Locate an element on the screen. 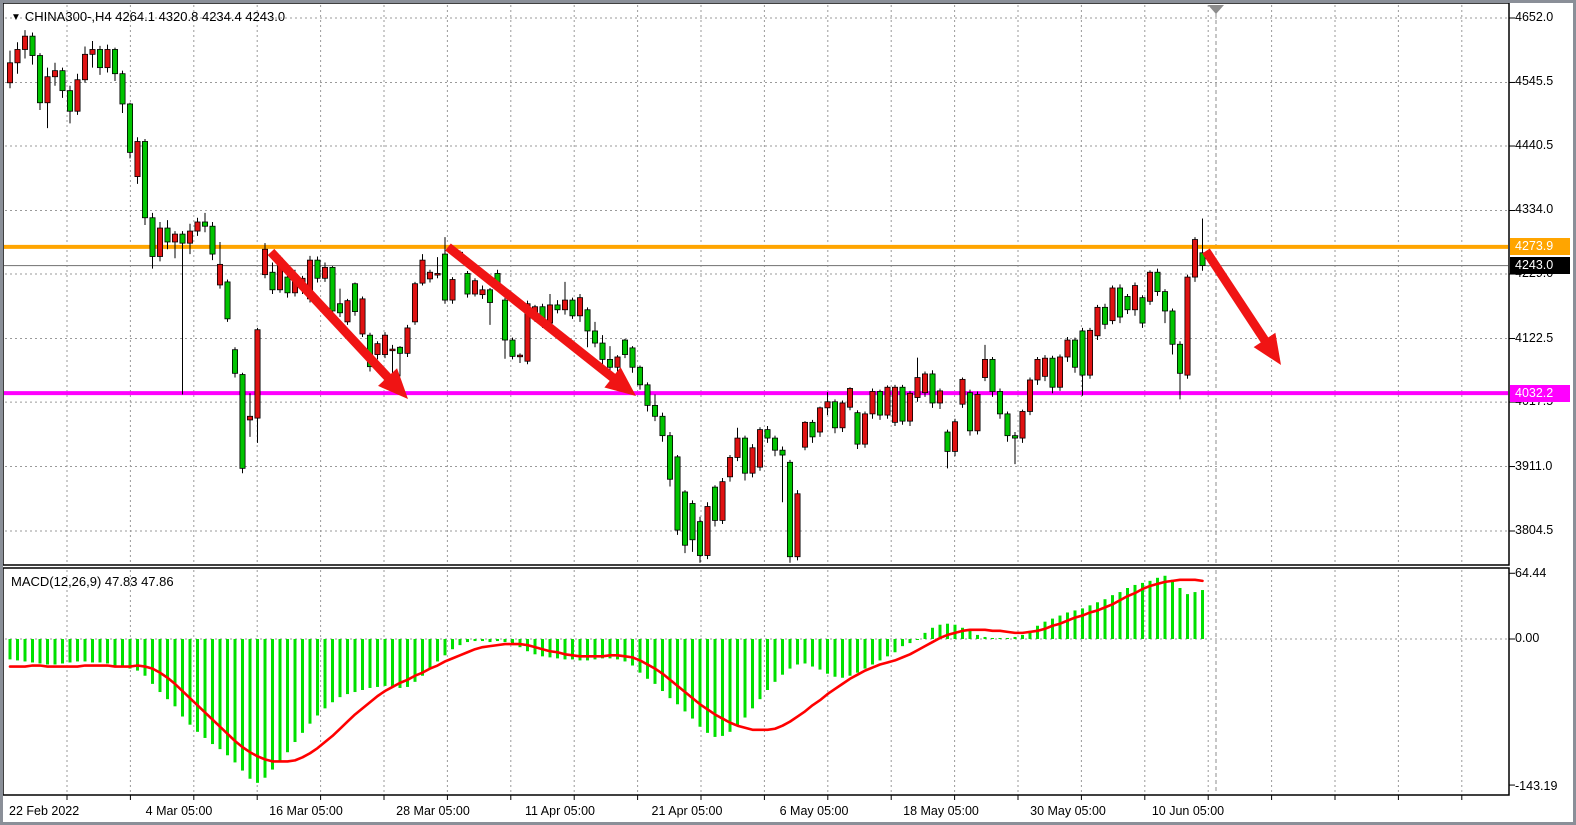 The image size is (1576, 825). current-price-badge: 4243.0 is located at coordinates (1540, 266).